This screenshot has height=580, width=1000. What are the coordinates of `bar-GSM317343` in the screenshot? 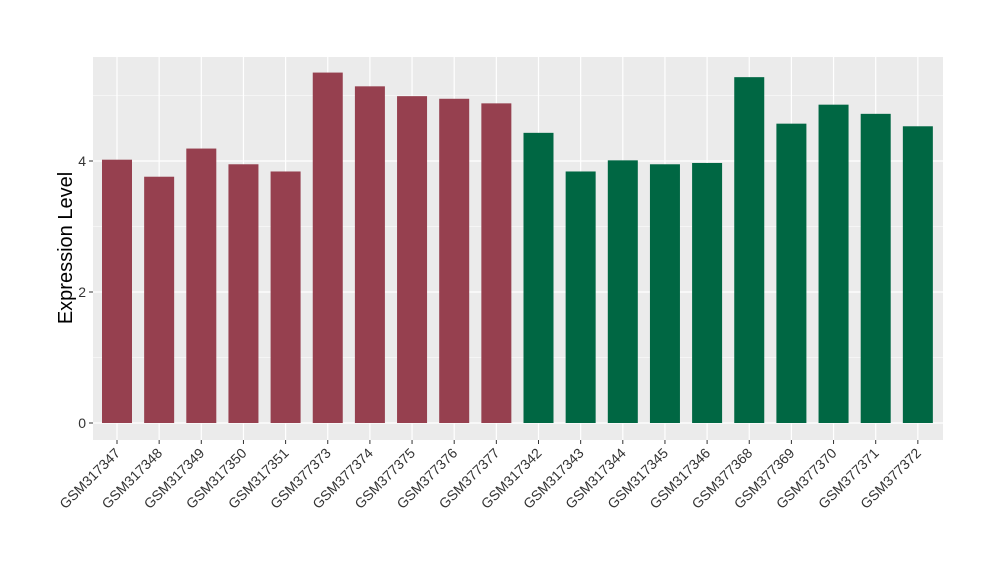 It's located at (580, 297).